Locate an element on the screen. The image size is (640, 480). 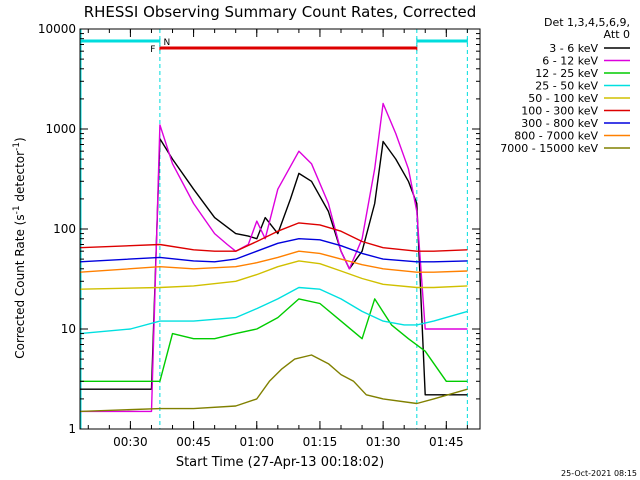
y-tick-label: 1 is located at coordinates (72, 429).